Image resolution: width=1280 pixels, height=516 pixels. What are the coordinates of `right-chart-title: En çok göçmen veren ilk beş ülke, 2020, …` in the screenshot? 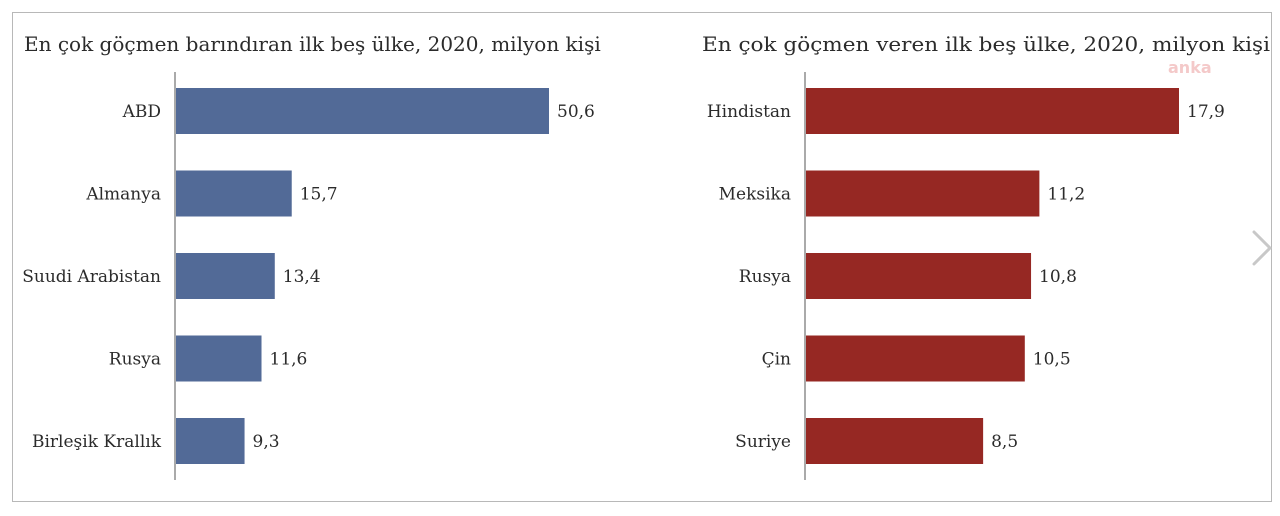 It's located at (986, 44).